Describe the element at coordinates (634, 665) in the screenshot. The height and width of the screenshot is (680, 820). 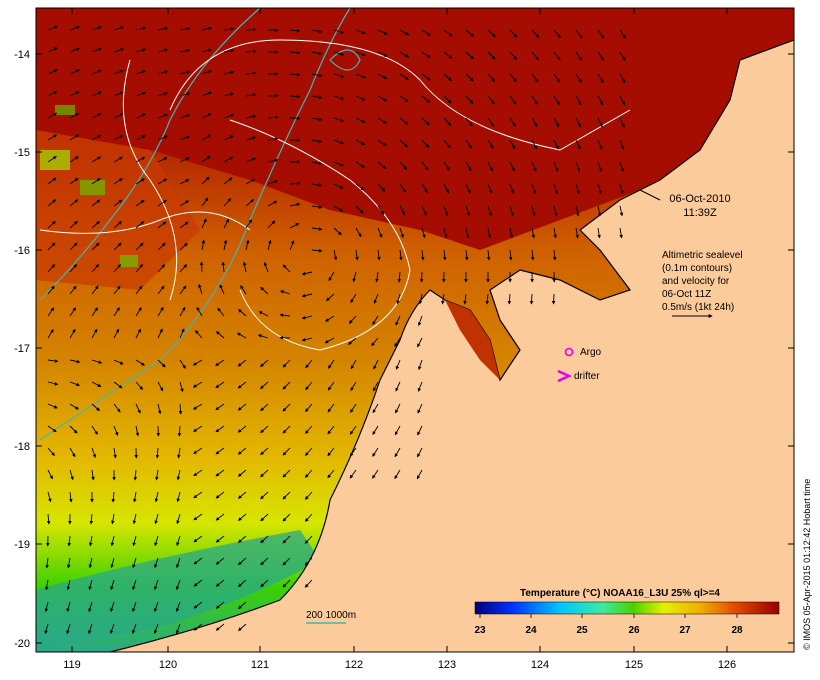
I see `lon-label-125: 125` at that location.